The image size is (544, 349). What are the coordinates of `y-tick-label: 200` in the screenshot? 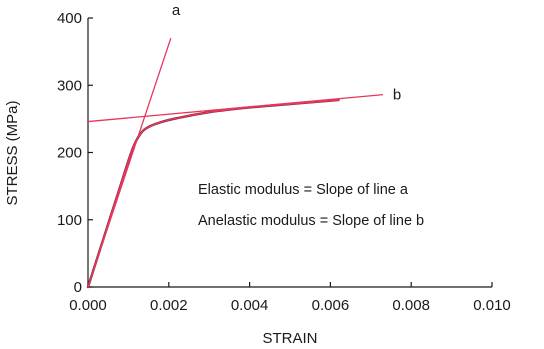 It's located at (69, 153).